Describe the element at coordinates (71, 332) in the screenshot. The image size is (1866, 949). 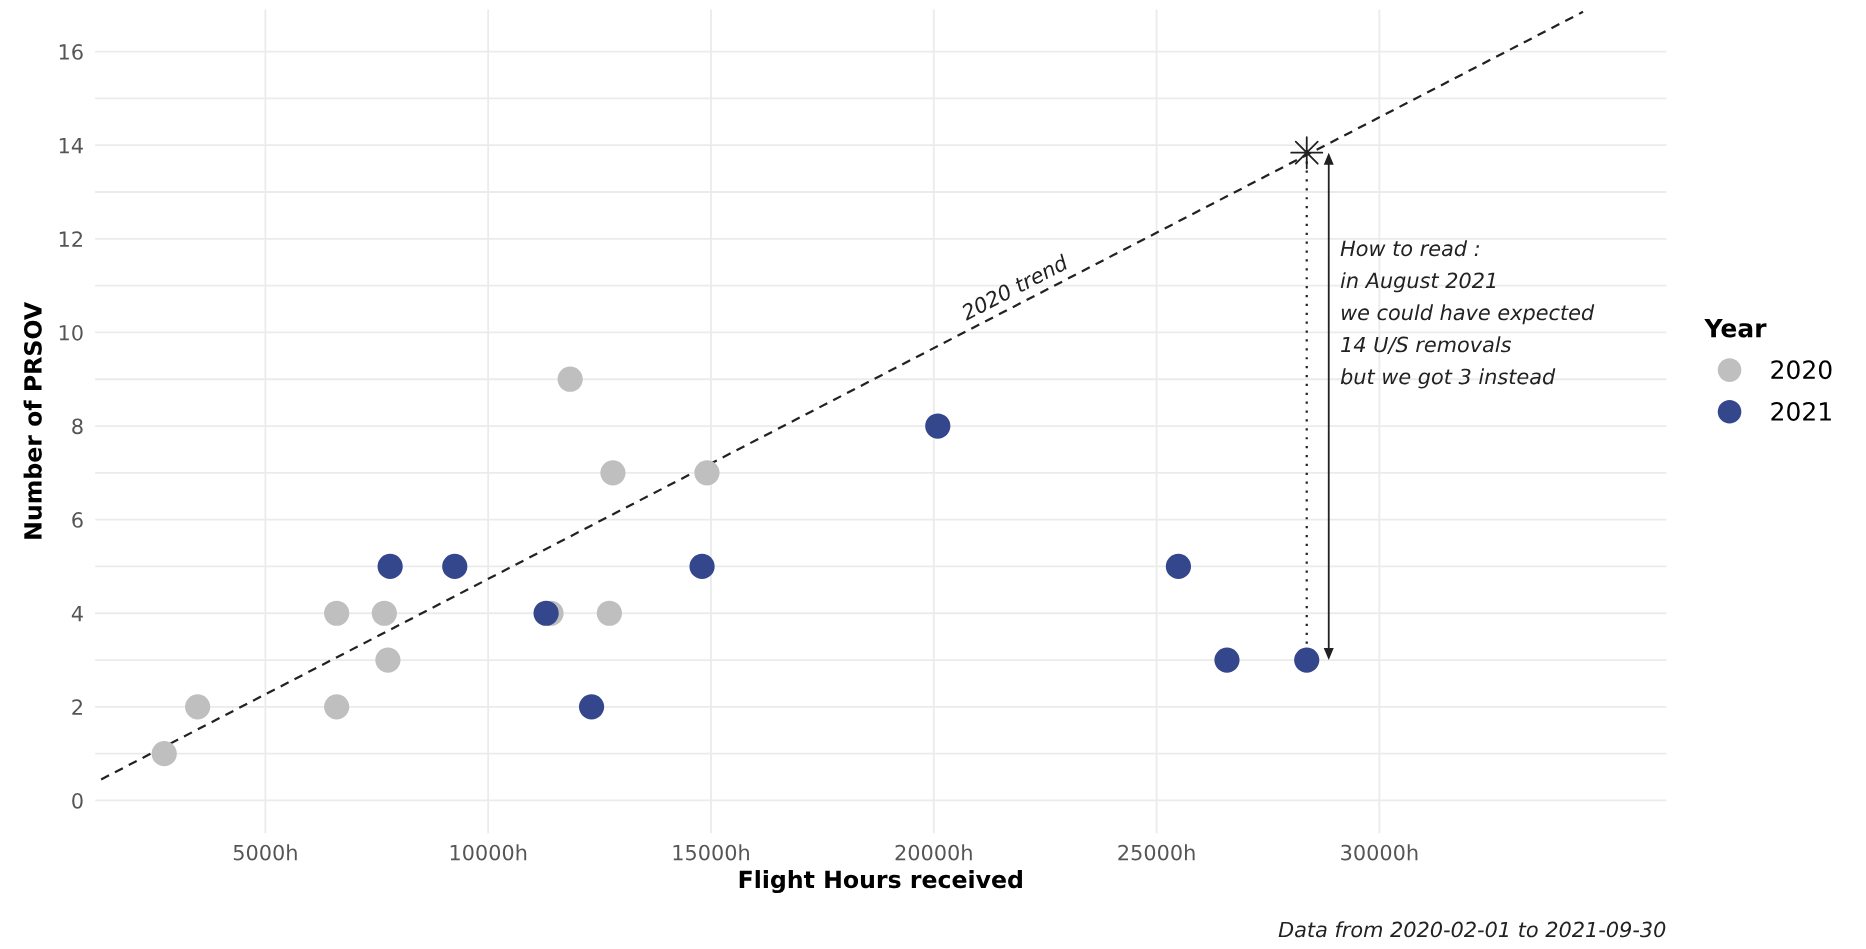
I see `y-tick-label: 10` at that location.